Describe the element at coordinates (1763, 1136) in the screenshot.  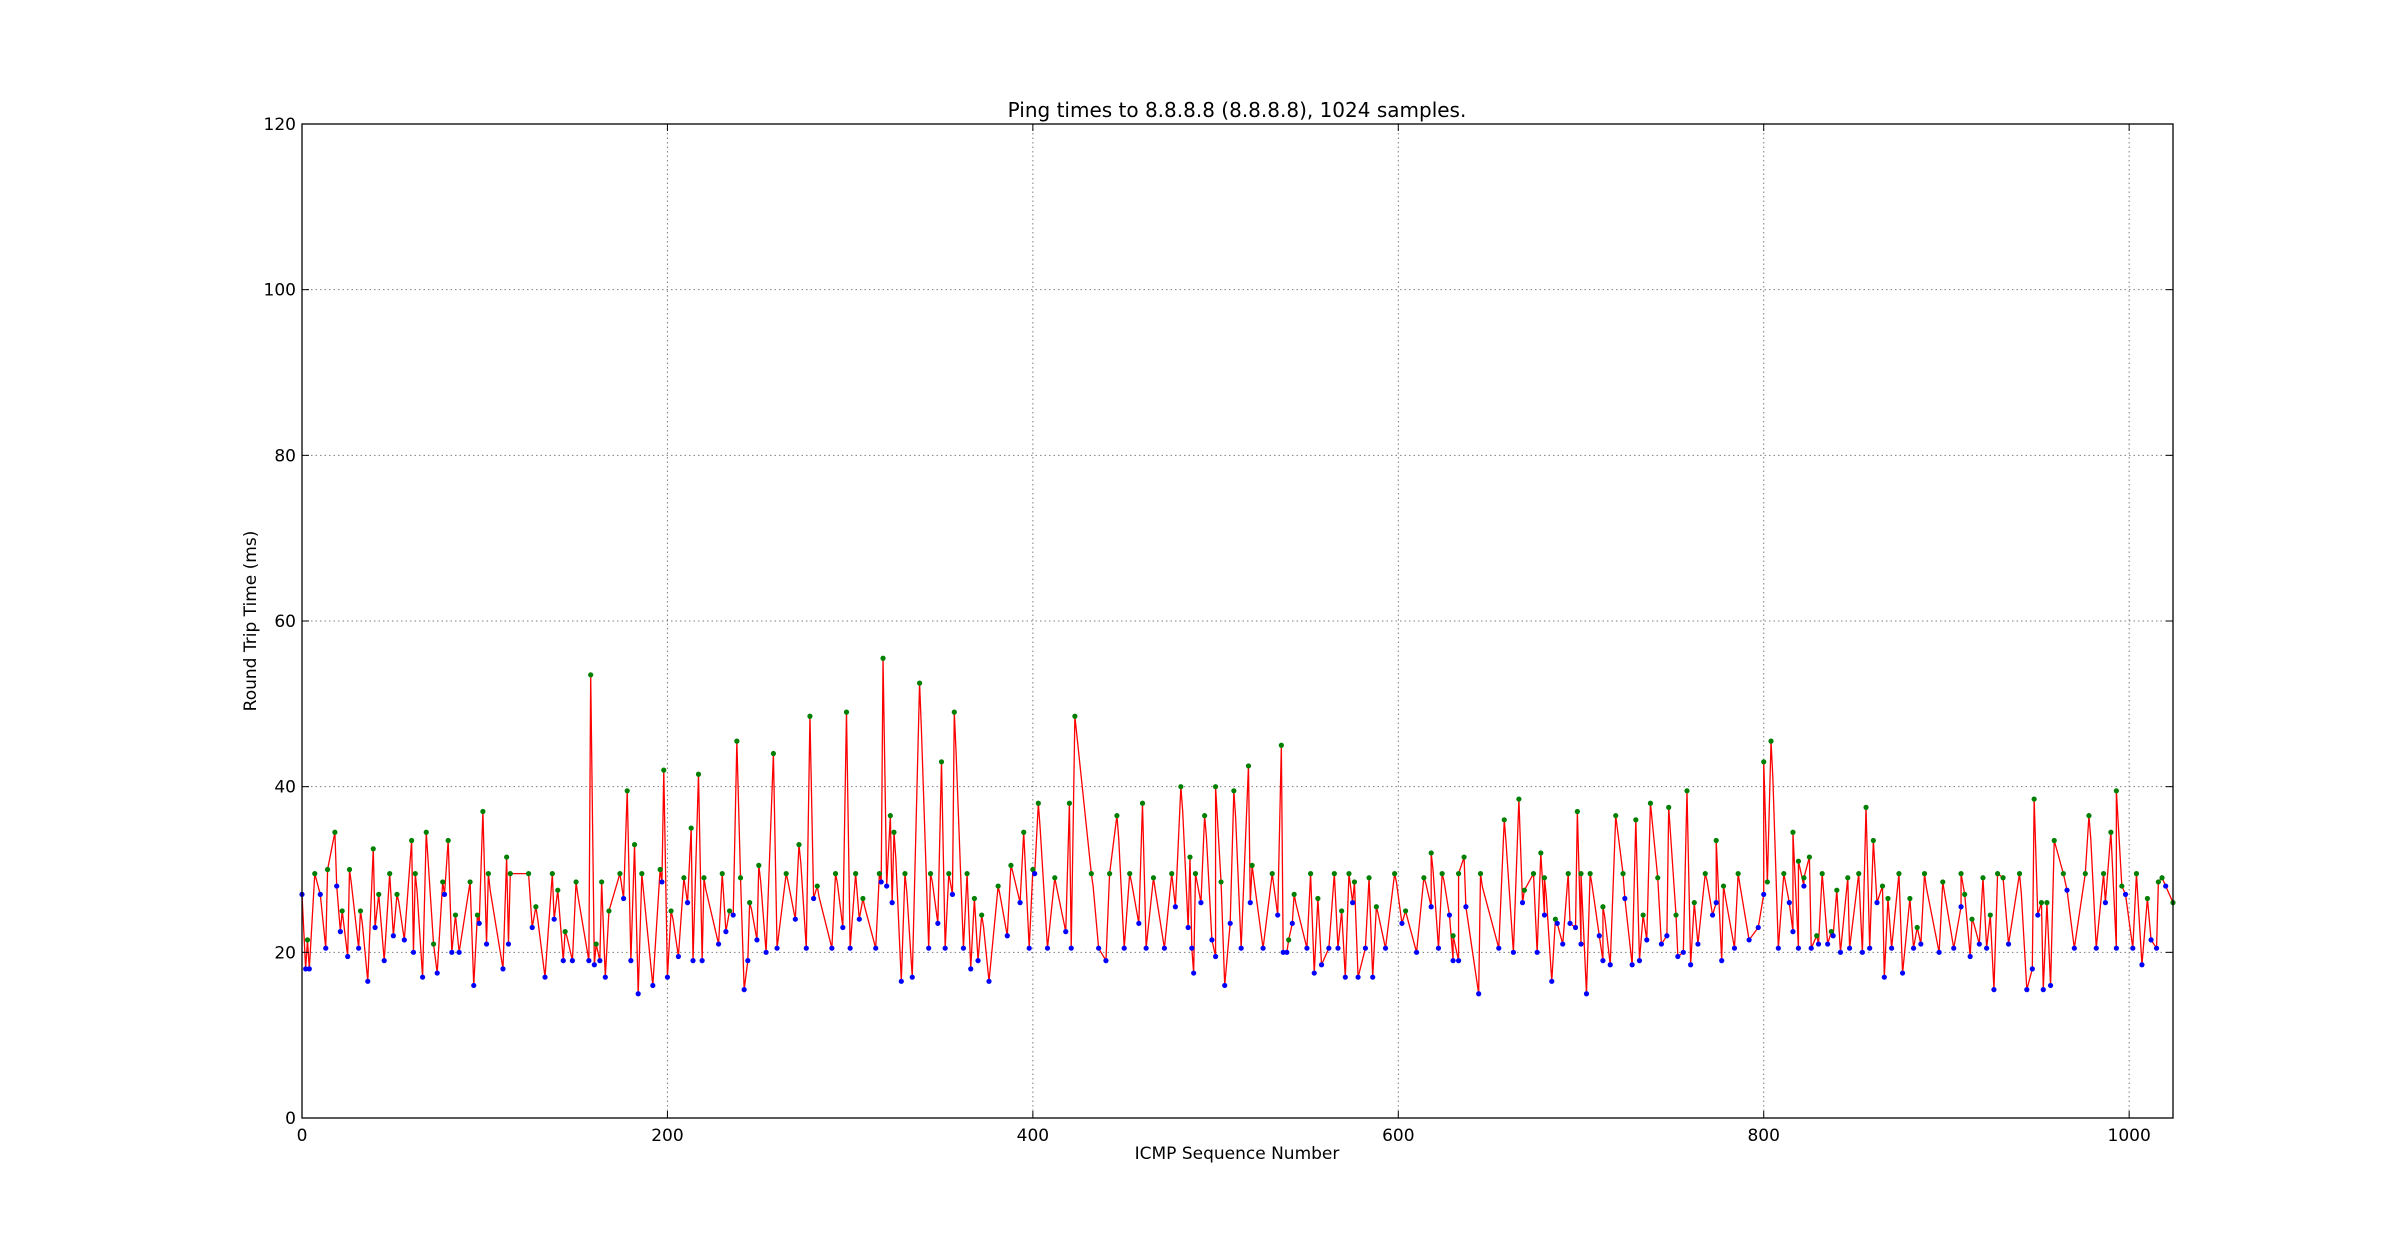
I see `x-tick-label: 800` at that location.